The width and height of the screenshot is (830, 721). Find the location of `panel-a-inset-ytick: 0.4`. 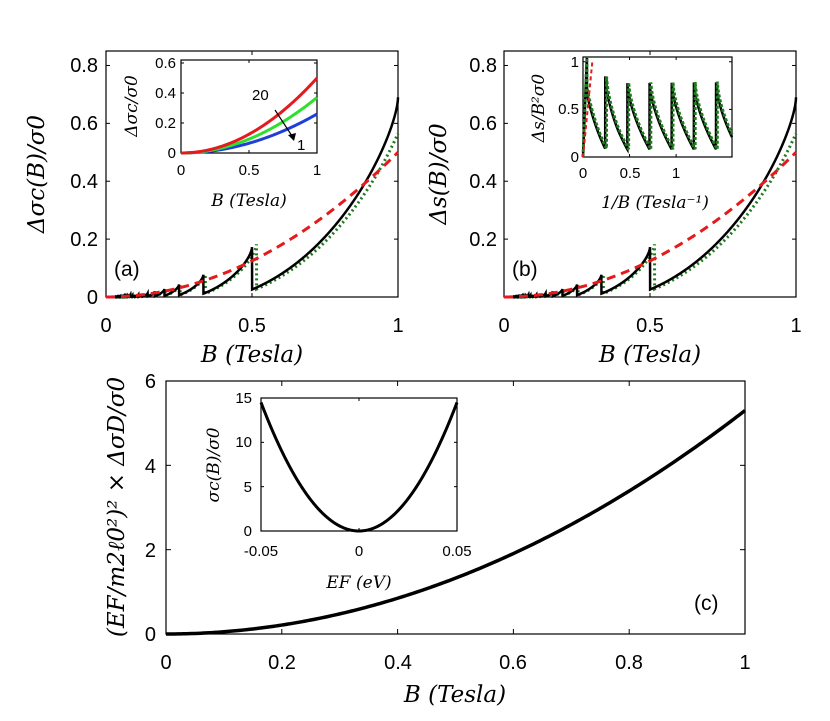

panel-a-inset-ytick: 0.4 is located at coordinates (165, 93).